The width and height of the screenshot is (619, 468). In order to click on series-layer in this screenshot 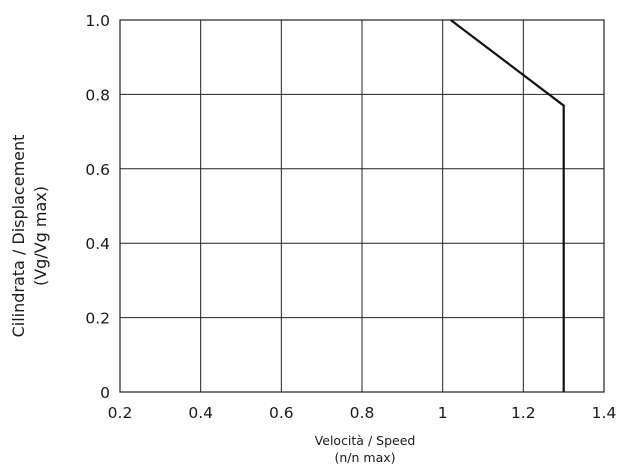, I will do `click(507, 205)`.